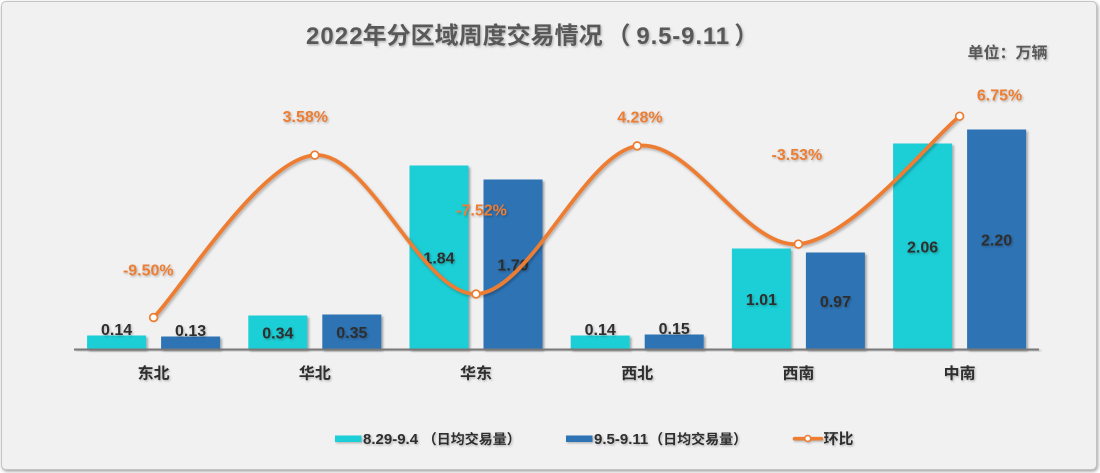 This screenshot has width=1100, height=473. What do you see at coordinates (835, 302) in the screenshot?
I see `svg-text: 0.97` at bounding box center [835, 302].